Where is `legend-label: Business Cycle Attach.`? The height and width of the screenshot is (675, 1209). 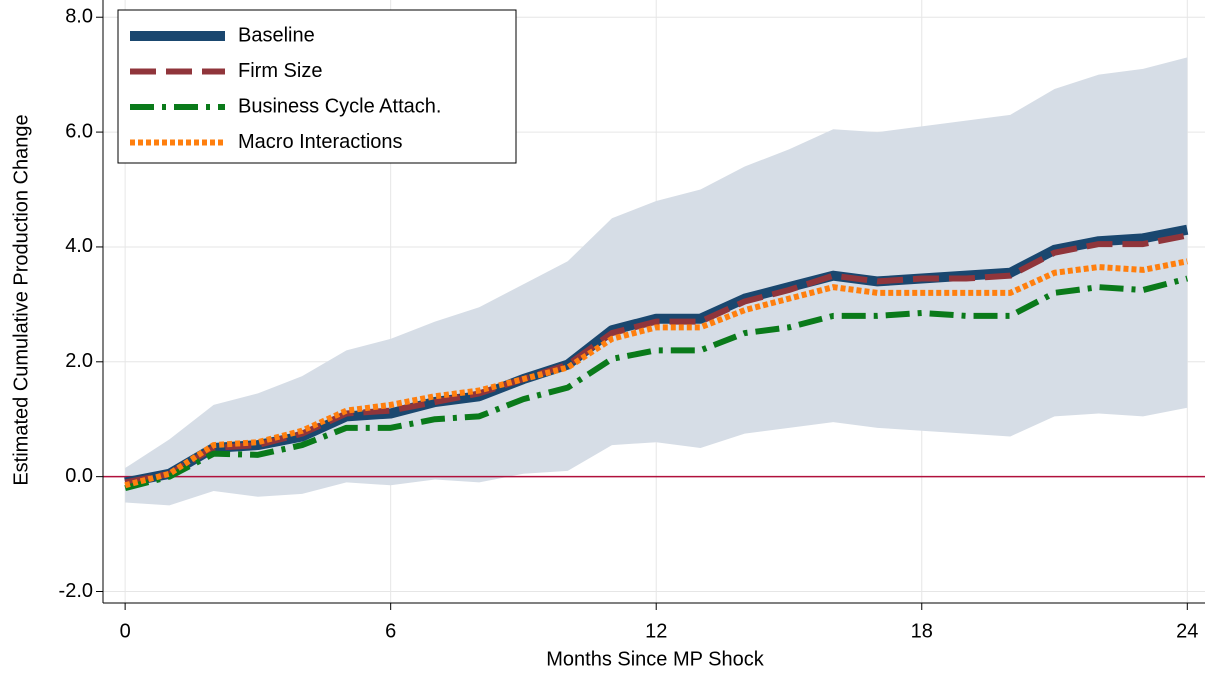 legend-label: Business Cycle Attach. is located at coordinates (339, 106).